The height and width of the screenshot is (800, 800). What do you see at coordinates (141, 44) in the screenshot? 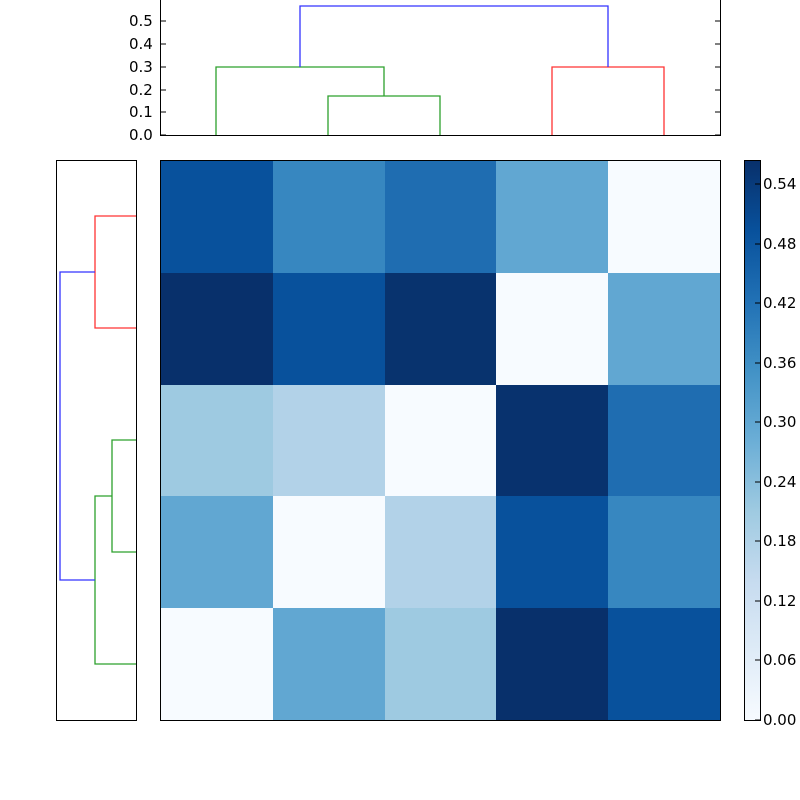
I see `ytick-label: 0.4` at bounding box center [141, 44].